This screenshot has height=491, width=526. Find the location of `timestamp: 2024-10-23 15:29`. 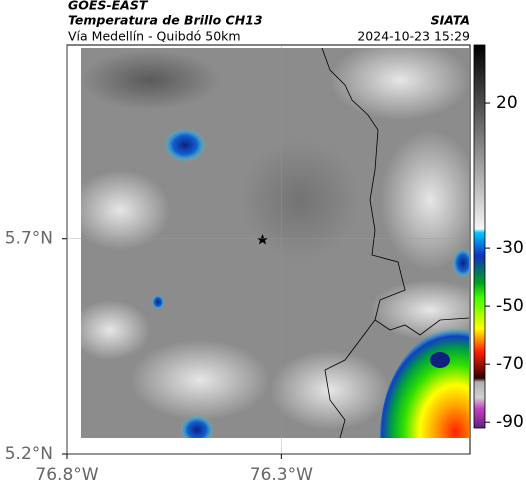

timestamp: 2024-10-23 15:29 is located at coordinates (413, 36).